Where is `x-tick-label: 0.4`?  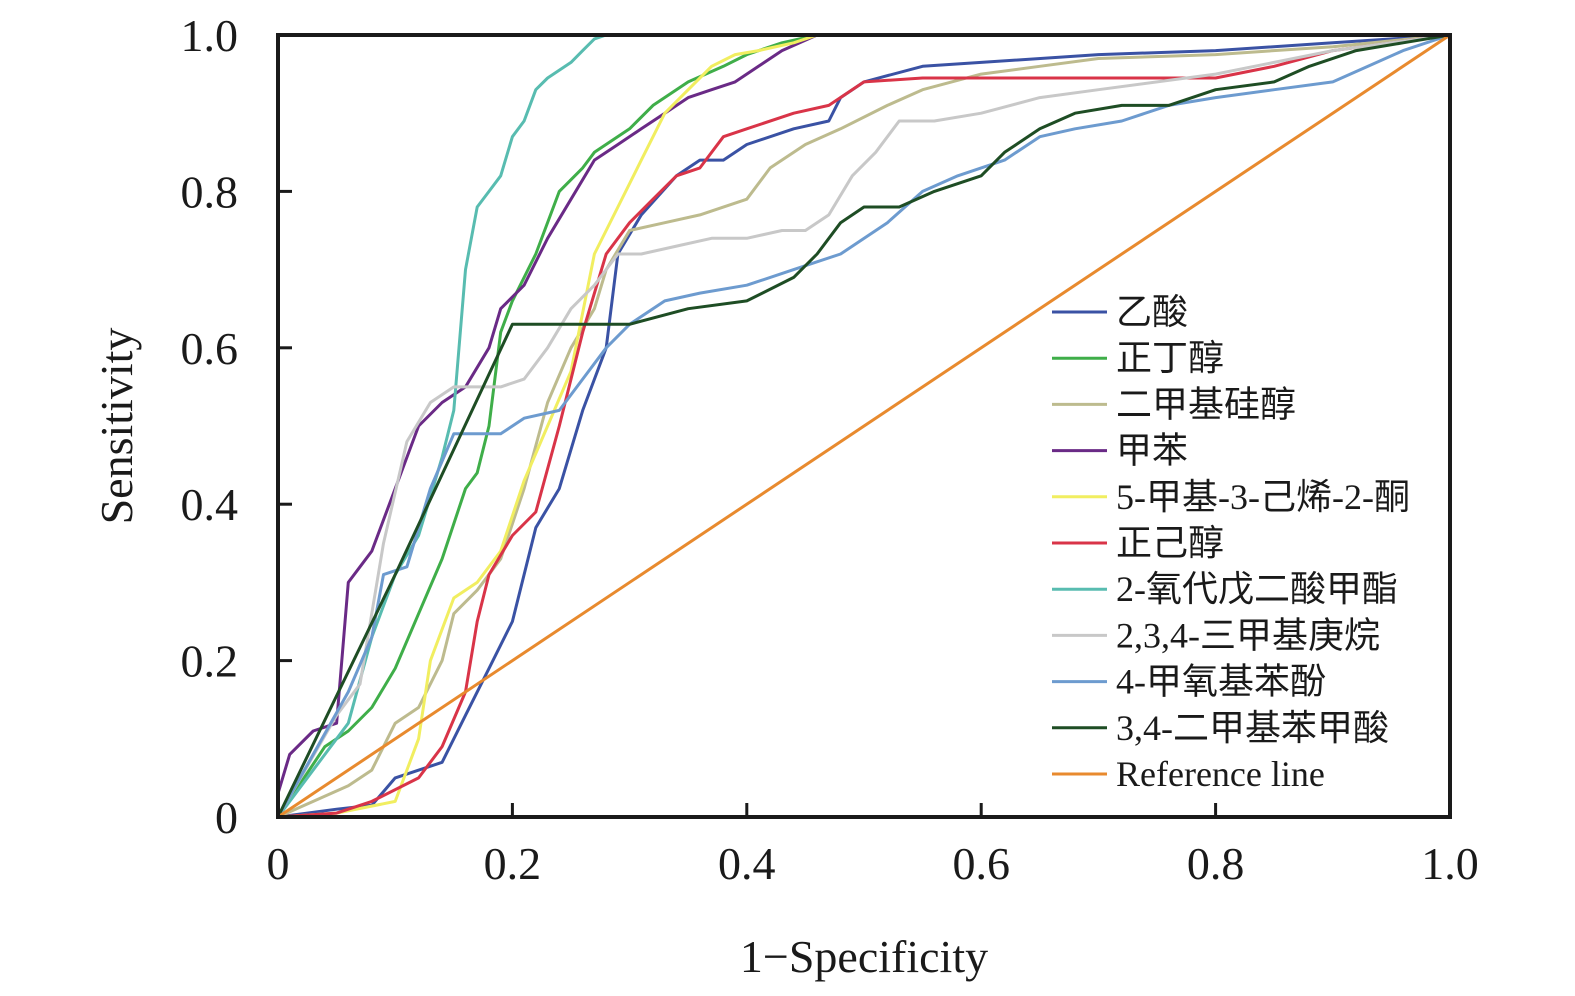
x-tick-label: 0.4 is located at coordinates (747, 863).